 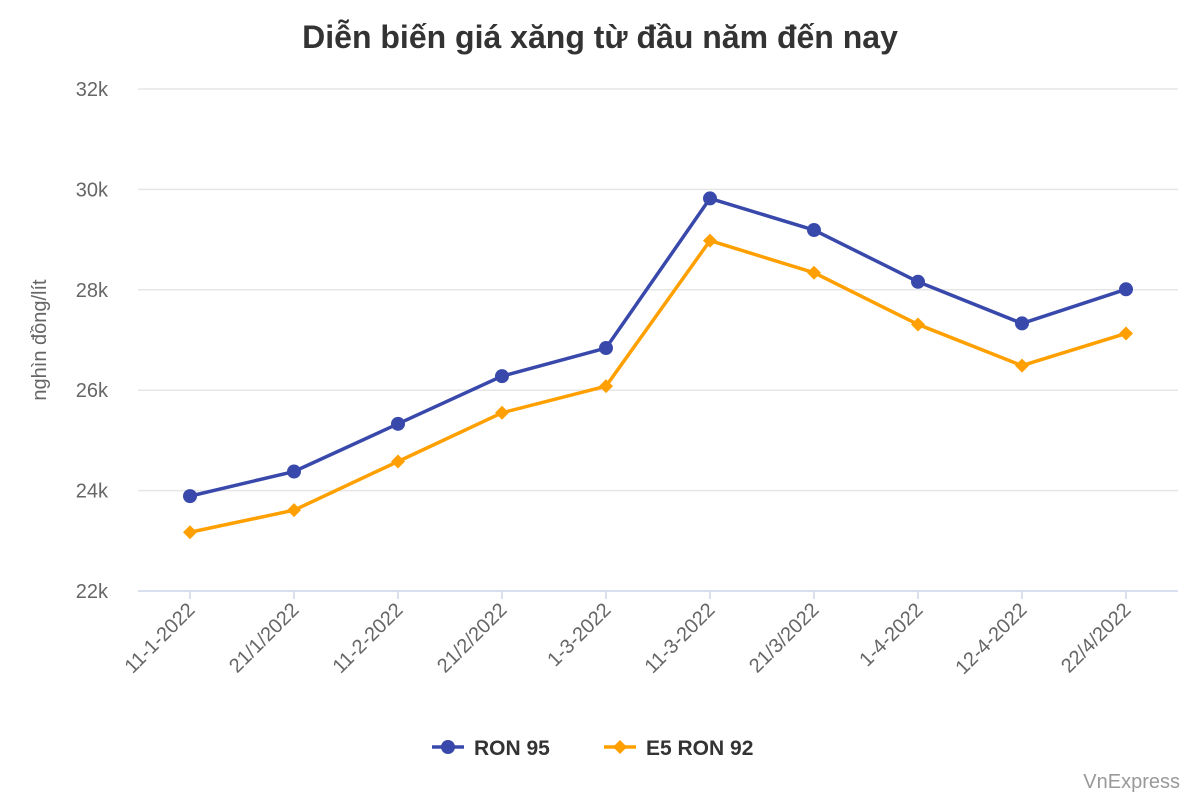 What do you see at coordinates (991, 639) in the screenshot?
I see `x-tick-label: 12-4-2022` at bounding box center [991, 639].